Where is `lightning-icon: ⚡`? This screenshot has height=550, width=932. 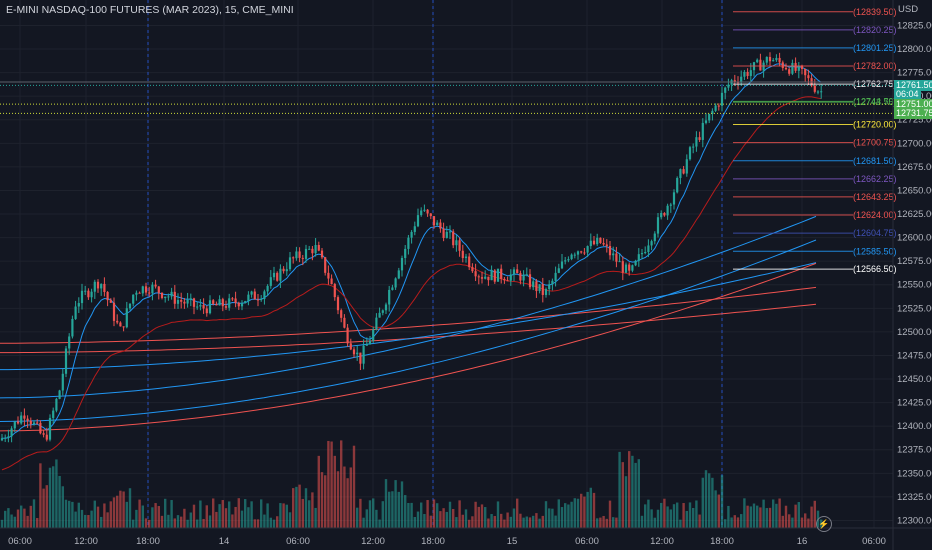 lightning-icon: ⚡ is located at coordinates (824, 524).